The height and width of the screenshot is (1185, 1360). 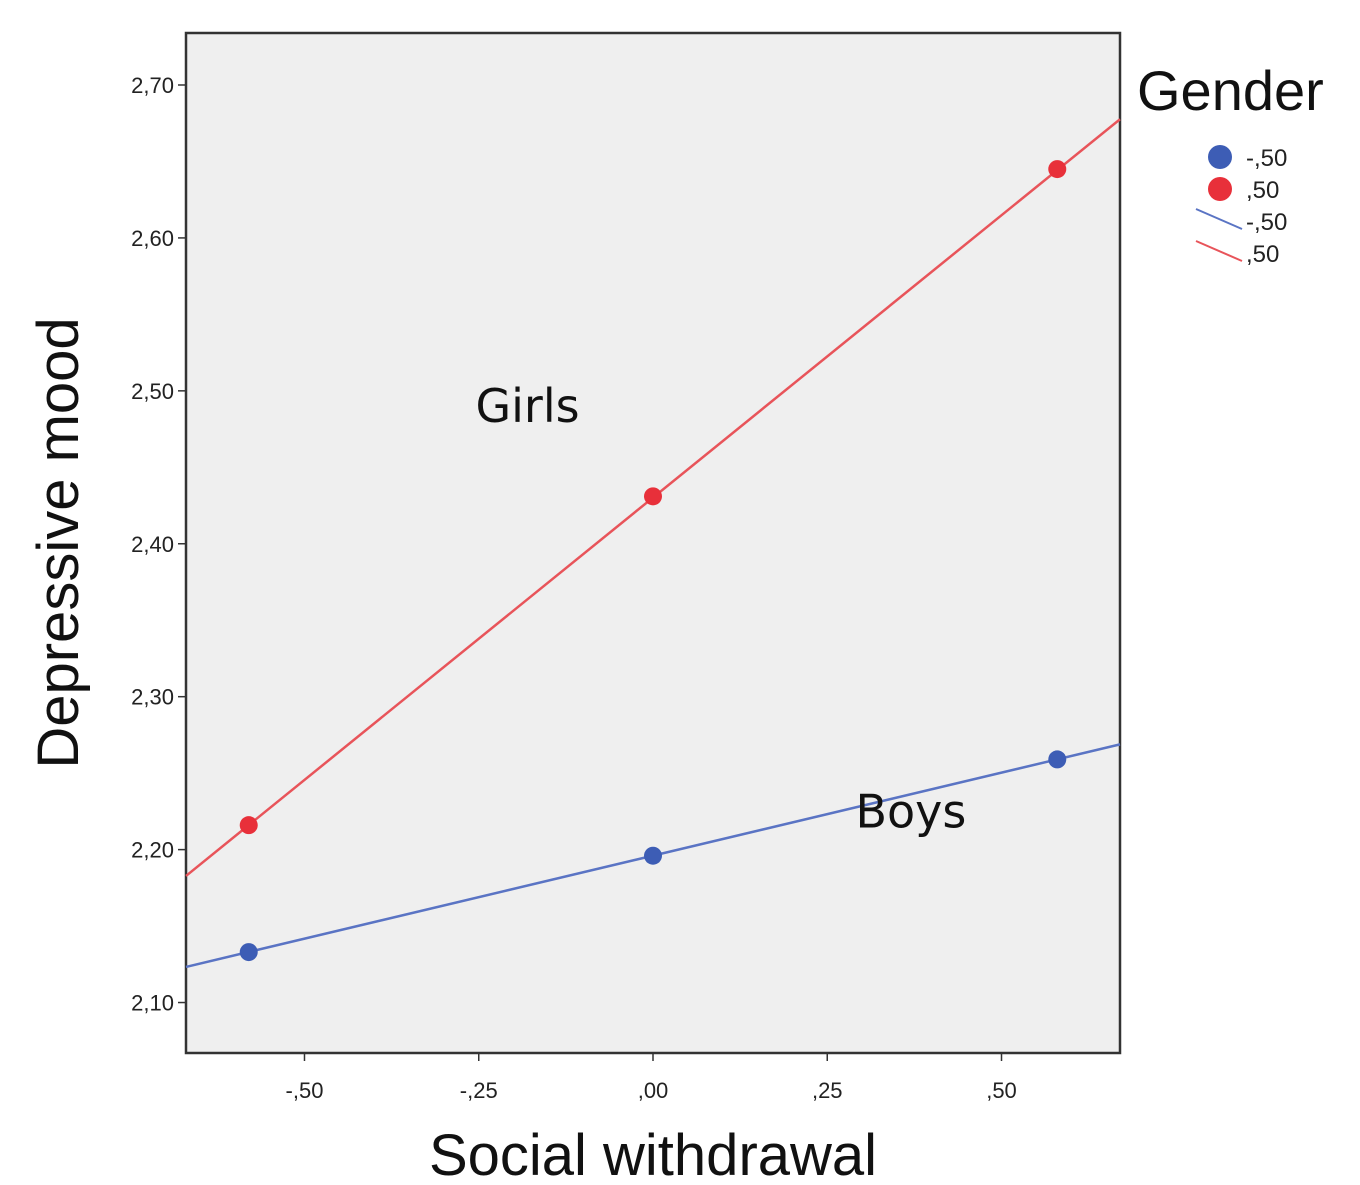 What do you see at coordinates (827, 1090) in the screenshot?
I see `x-tick-label: ,25` at bounding box center [827, 1090].